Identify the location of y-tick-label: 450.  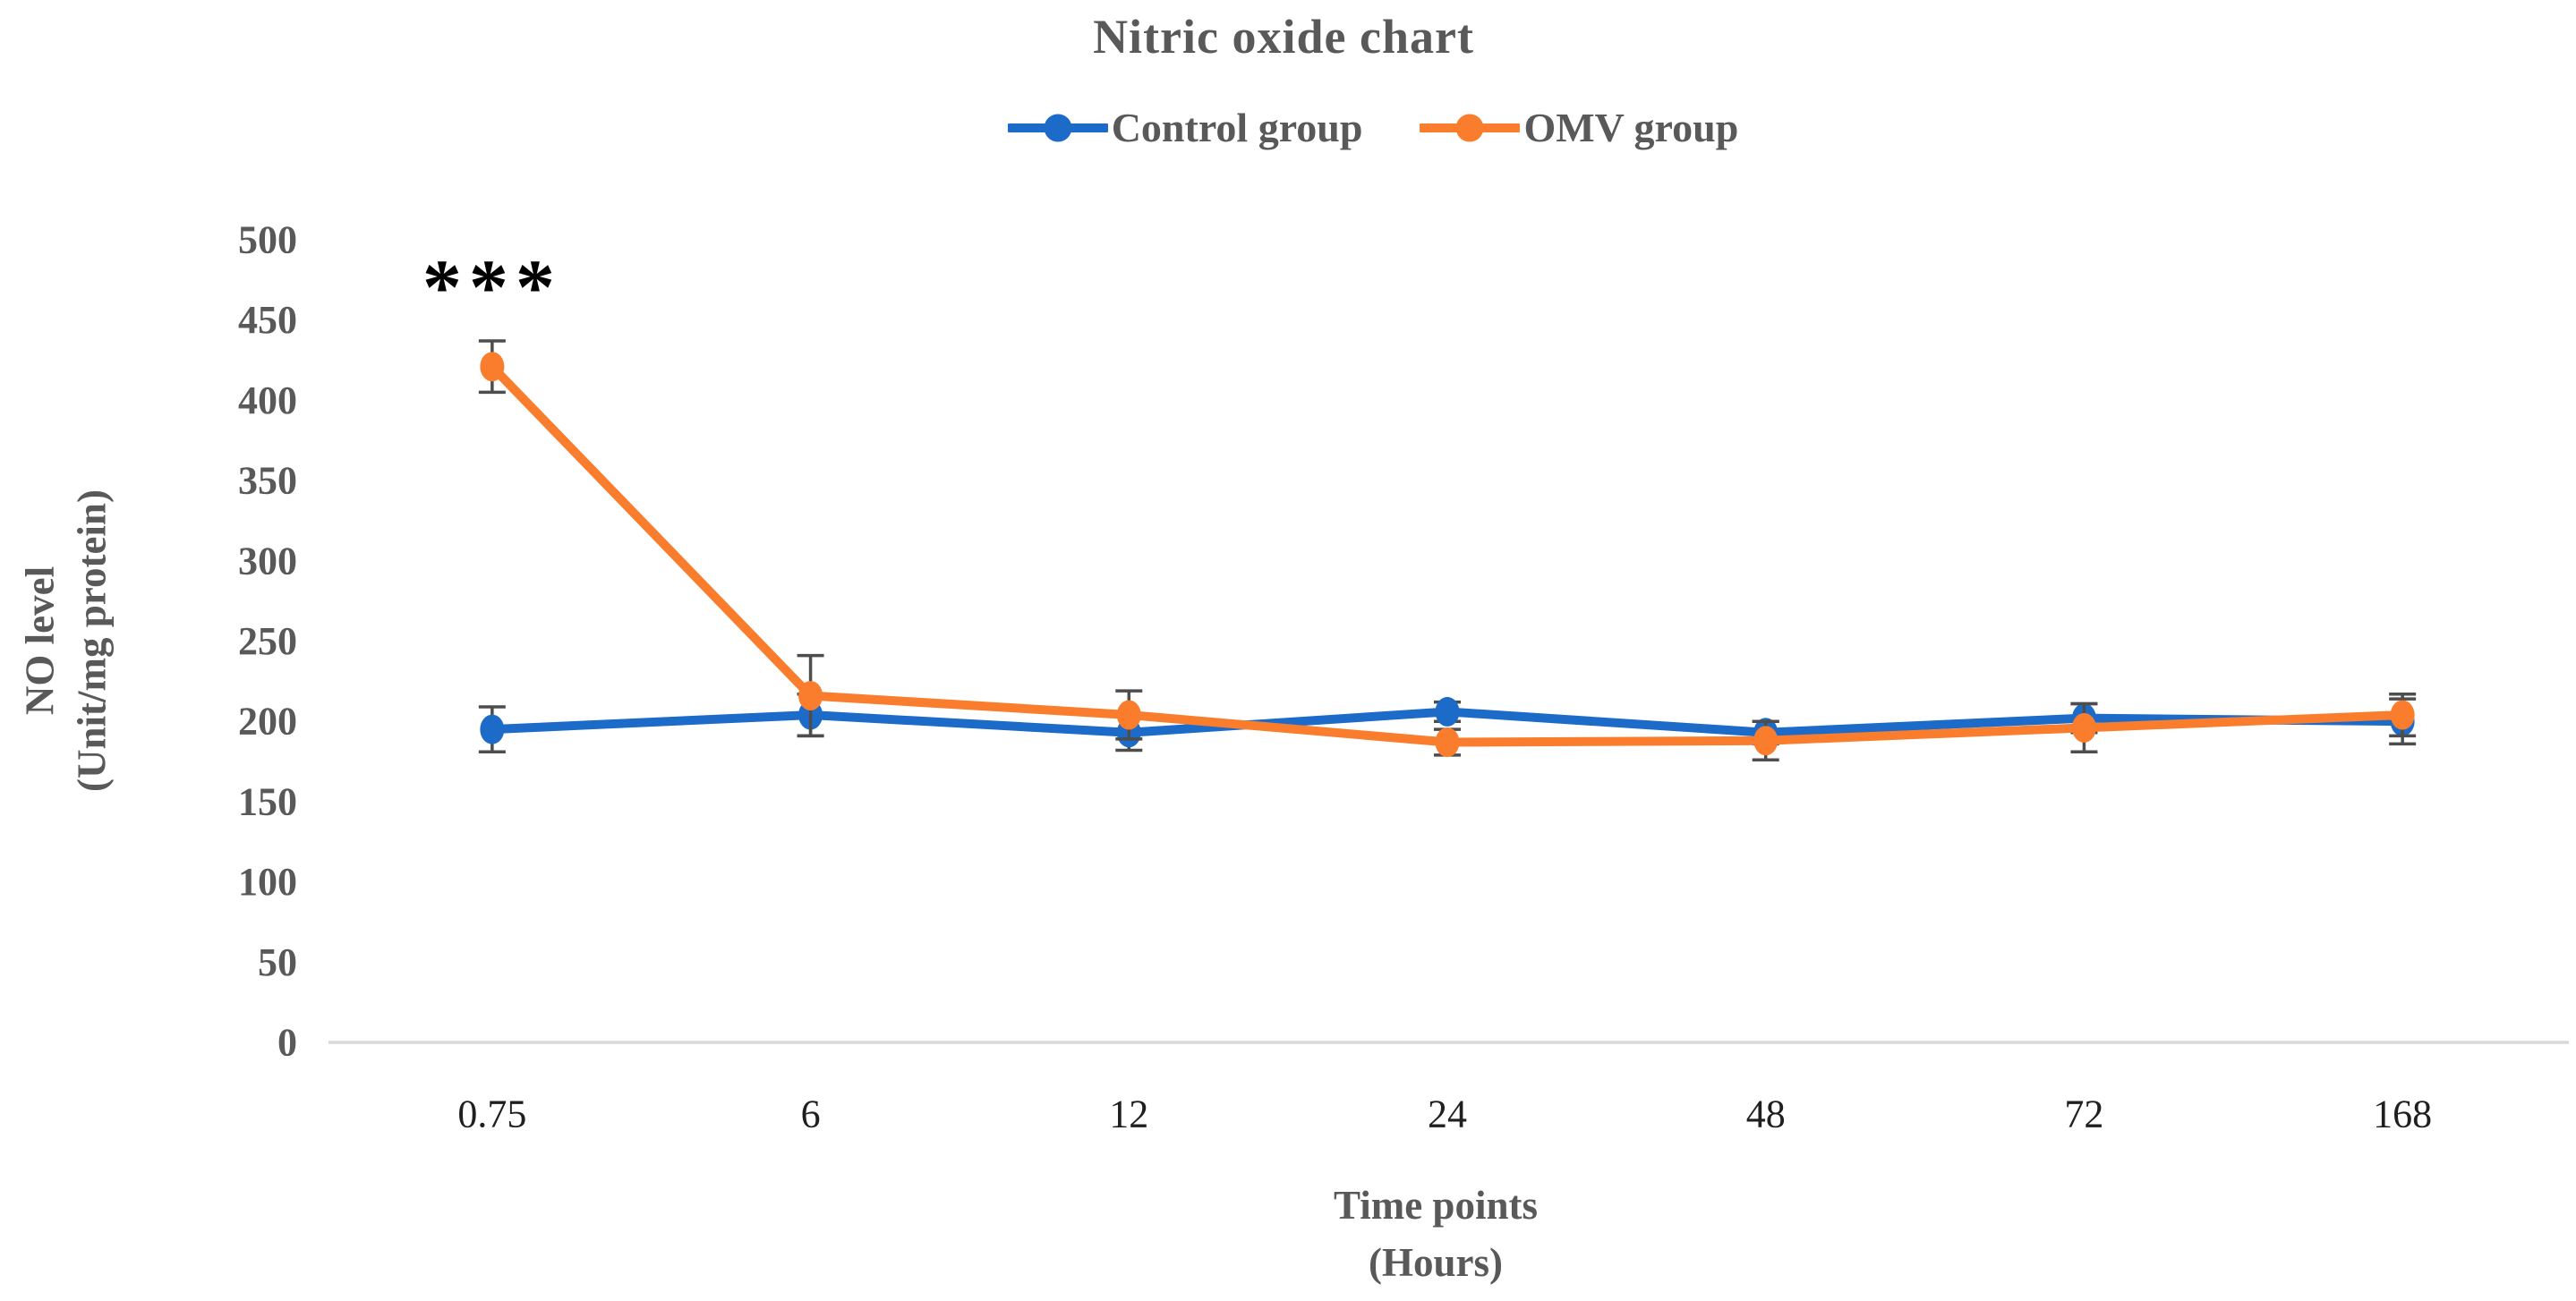
(267, 320).